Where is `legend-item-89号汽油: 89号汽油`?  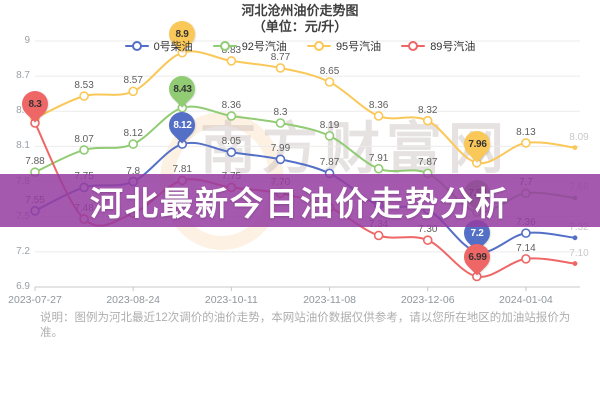
legend-item-89号汽油: 89号汽油 is located at coordinates (438, 46).